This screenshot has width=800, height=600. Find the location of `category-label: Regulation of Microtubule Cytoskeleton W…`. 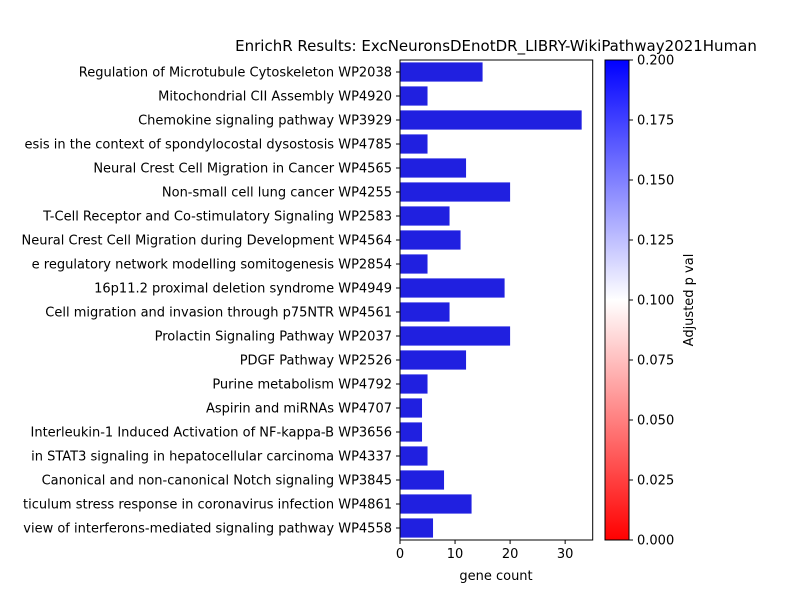

category-label: Regulation of Microtubule Cytoskeleton W… is located at coordinates (235, 73).